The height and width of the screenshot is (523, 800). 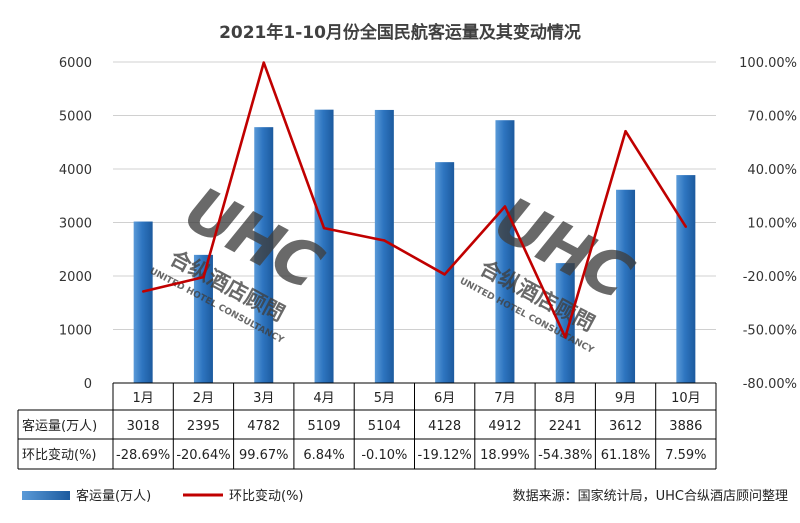 What do you see at coordinates (444, 426) in the screenshot?
I see `table-cell: 4128` at bounding box center [444, 426].